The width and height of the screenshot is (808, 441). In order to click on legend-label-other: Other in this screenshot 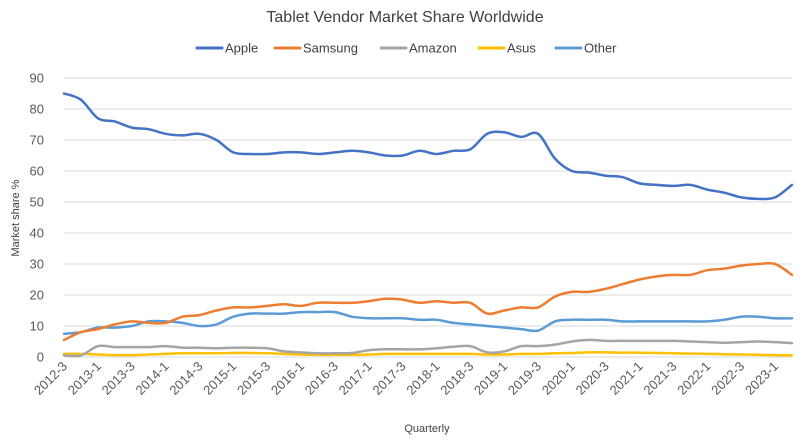, I will do `click(600, 48)`.